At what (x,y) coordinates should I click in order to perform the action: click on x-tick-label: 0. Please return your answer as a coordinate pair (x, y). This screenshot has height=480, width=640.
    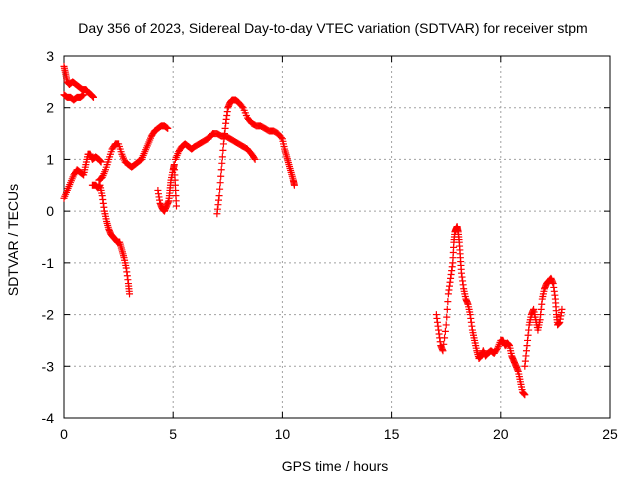
    Looking at the image, I should click on (64, 434).